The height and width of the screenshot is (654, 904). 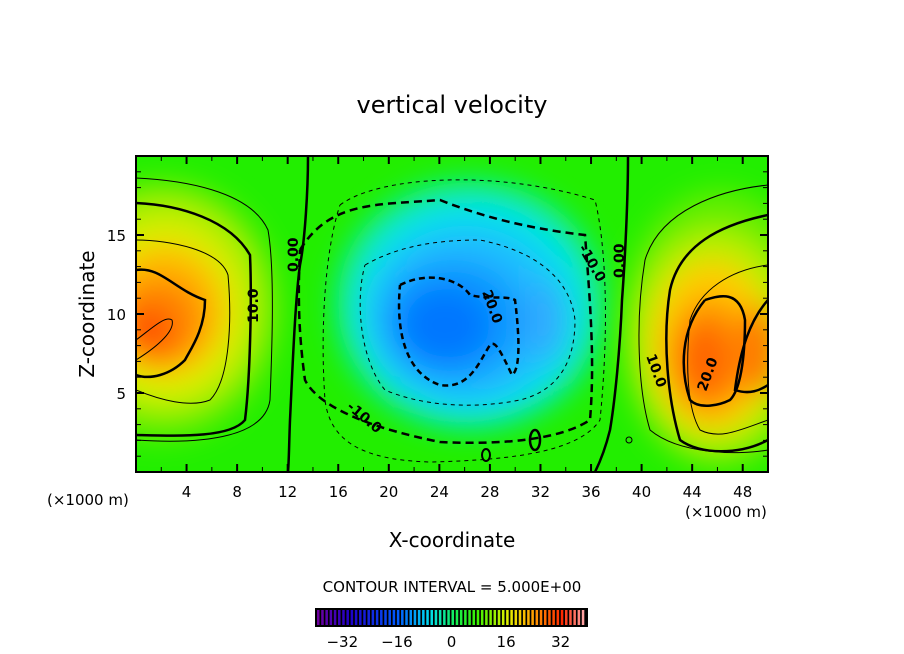 I want to click on colorbar-tick-label: 0, so click(x=452, y=642).